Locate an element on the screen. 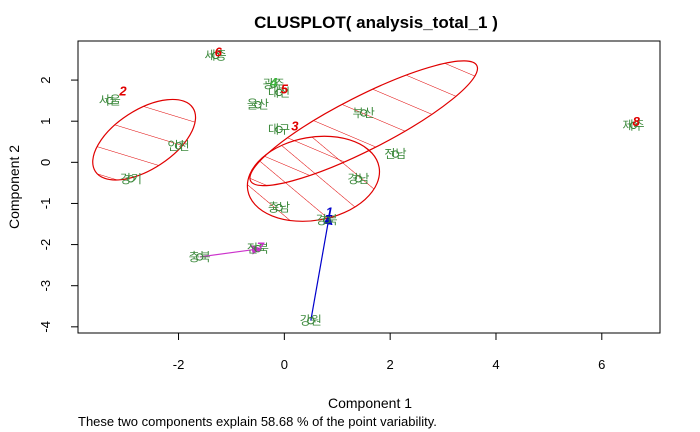  point-label: 경남 is located at coordinates (358, 179).